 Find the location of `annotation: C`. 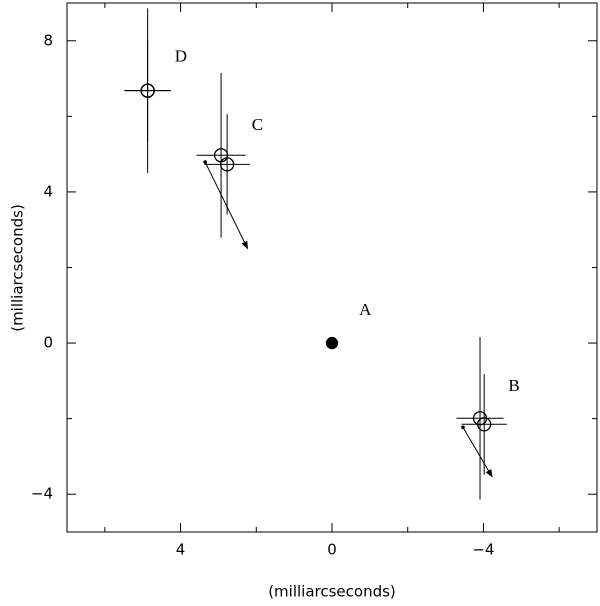

annotation: C is located at coordinates (257, 124).